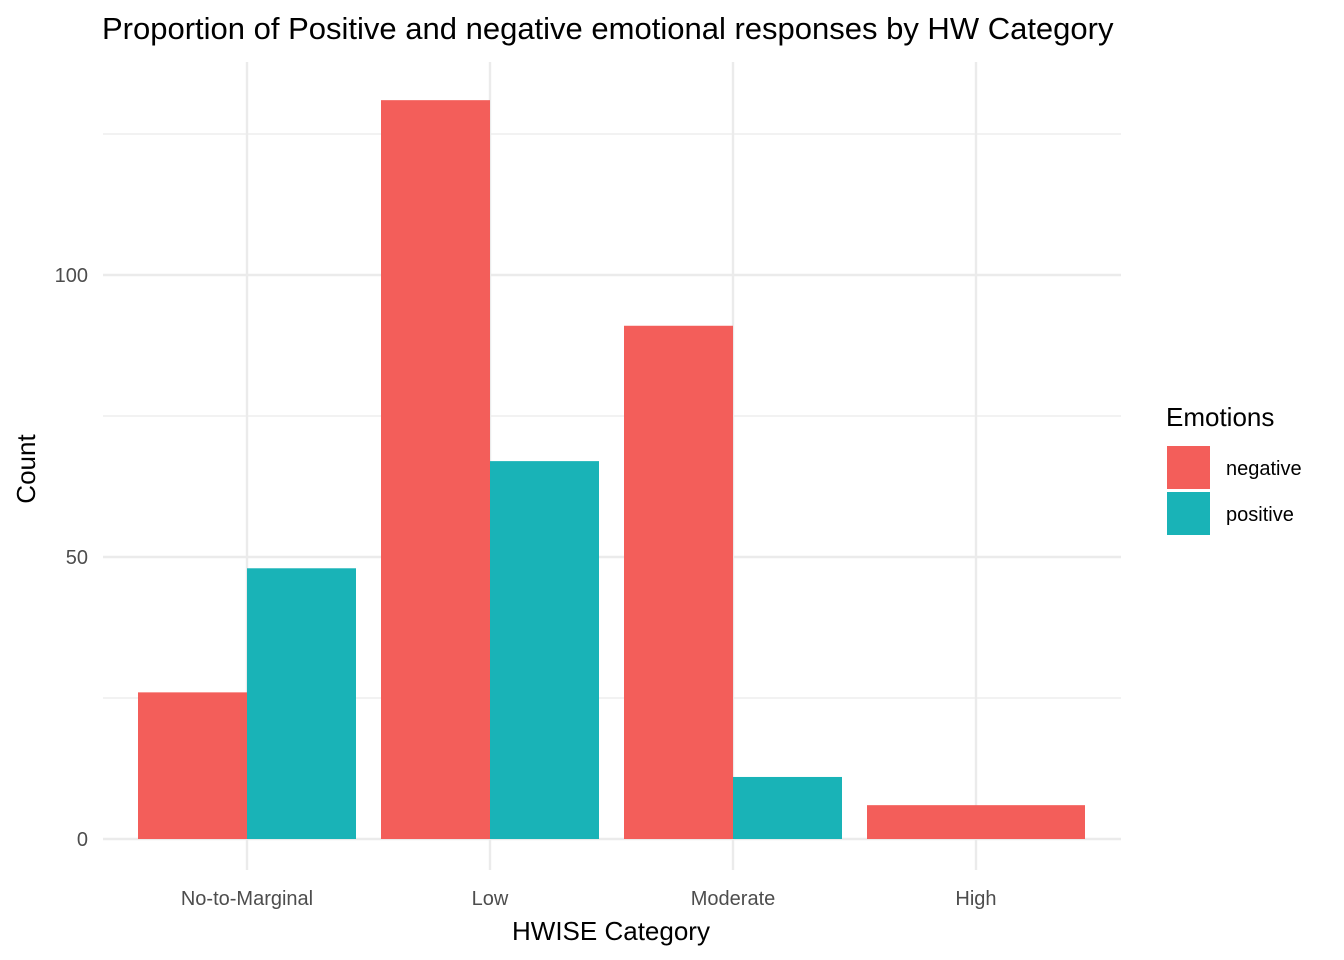 The width and height of the screenshot is (1344, 960). I want to click on legend-label-positive: positive, so click(1260, 515).